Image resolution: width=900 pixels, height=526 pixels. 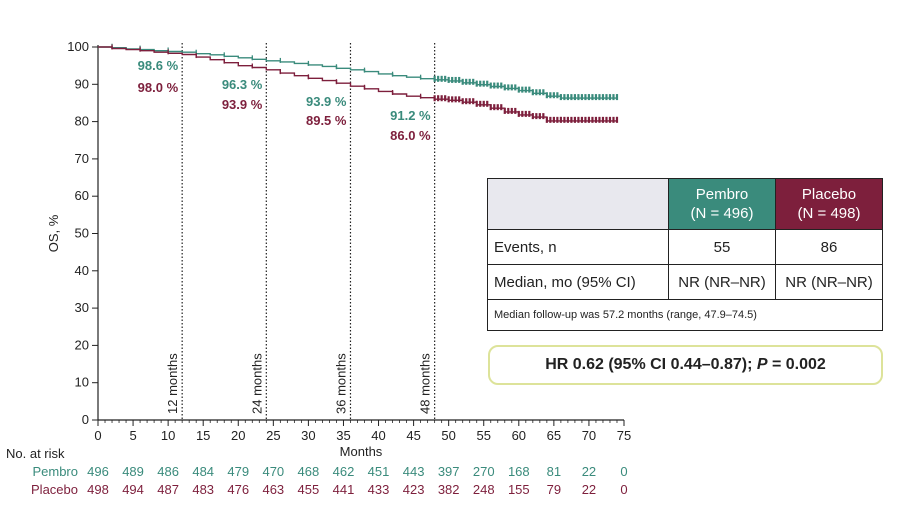 I want to click on y-tick-label: 60, so click(x=82, y=195).